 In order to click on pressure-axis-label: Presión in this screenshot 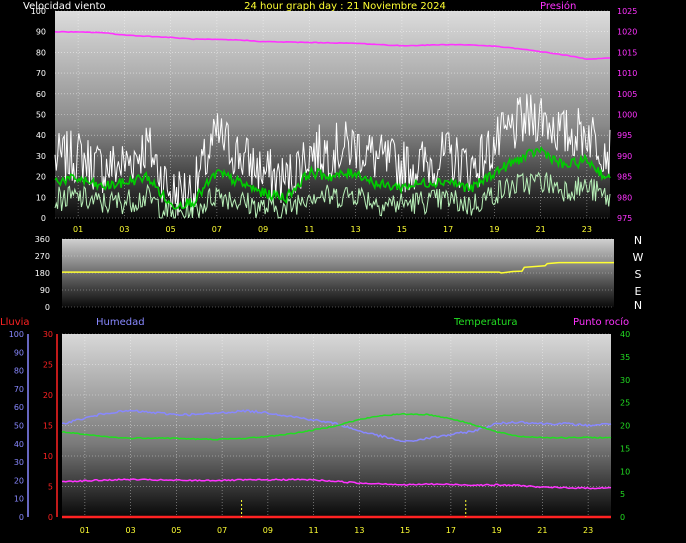, I will do `click(558, 6)`.